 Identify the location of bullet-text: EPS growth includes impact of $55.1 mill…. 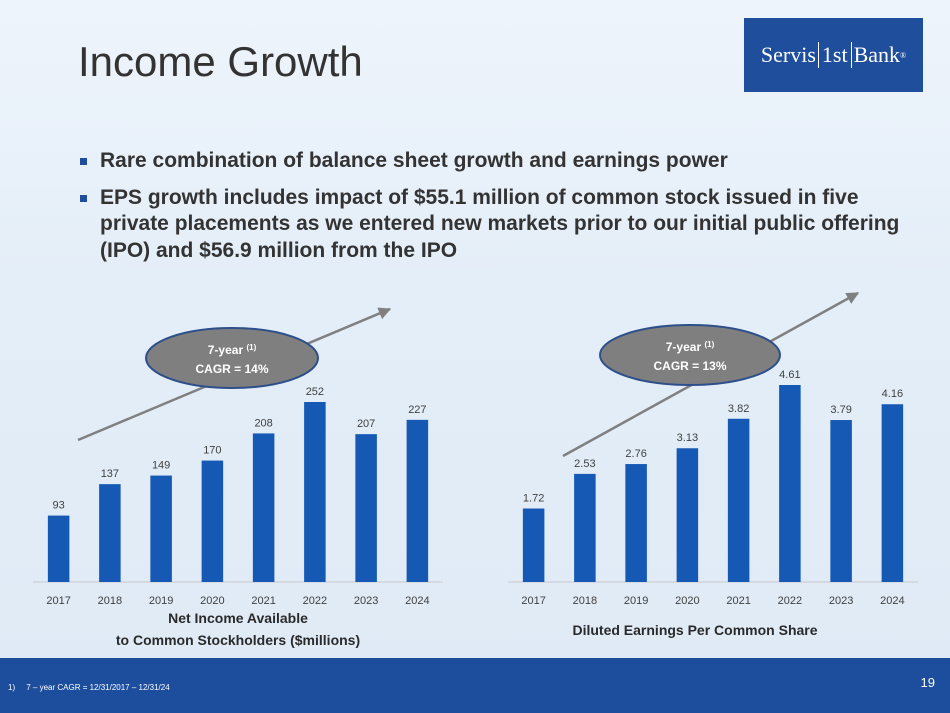
(500, 223).